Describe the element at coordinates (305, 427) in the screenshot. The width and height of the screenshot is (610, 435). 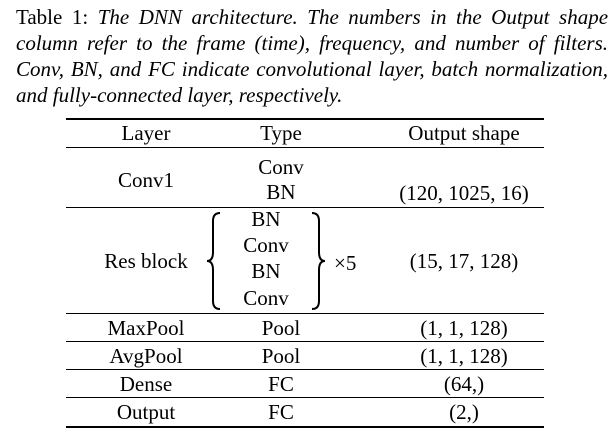
I see `table-bottom-rule` at that location.